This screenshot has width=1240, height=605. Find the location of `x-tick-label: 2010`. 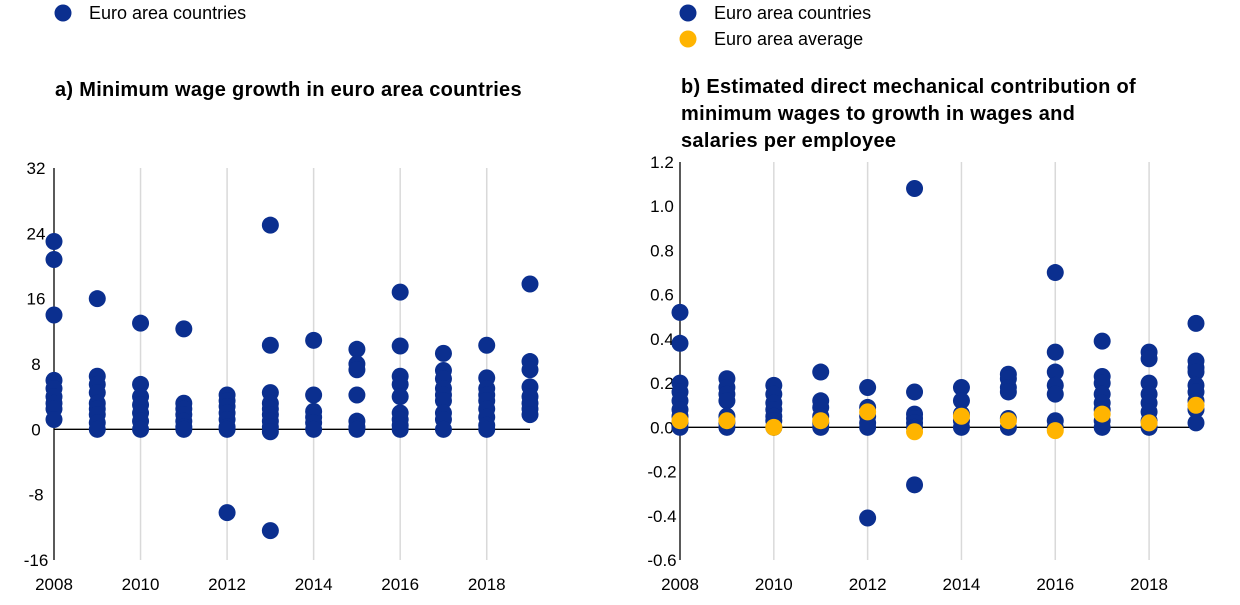

x-tick-label: 2010 is located at coordinates (774, 584).